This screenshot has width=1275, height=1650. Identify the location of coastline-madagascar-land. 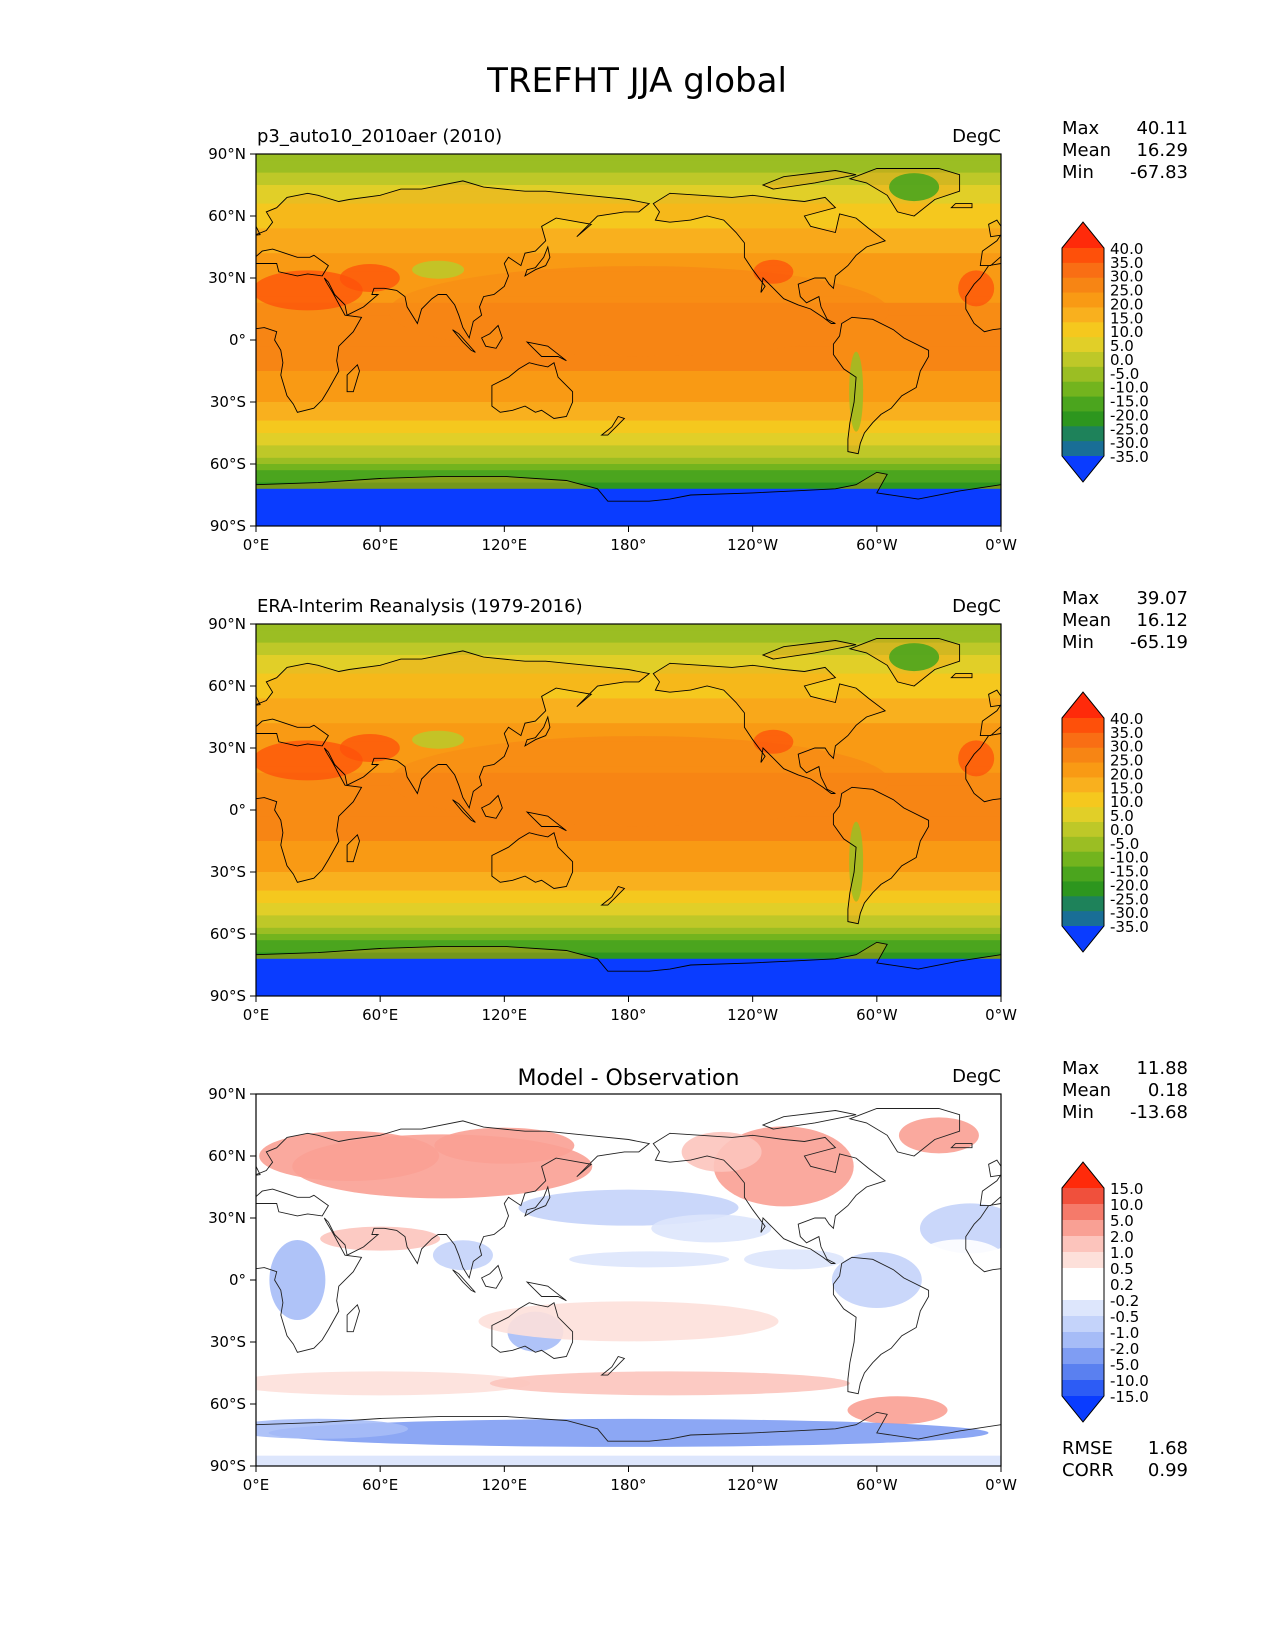
(353, 378).